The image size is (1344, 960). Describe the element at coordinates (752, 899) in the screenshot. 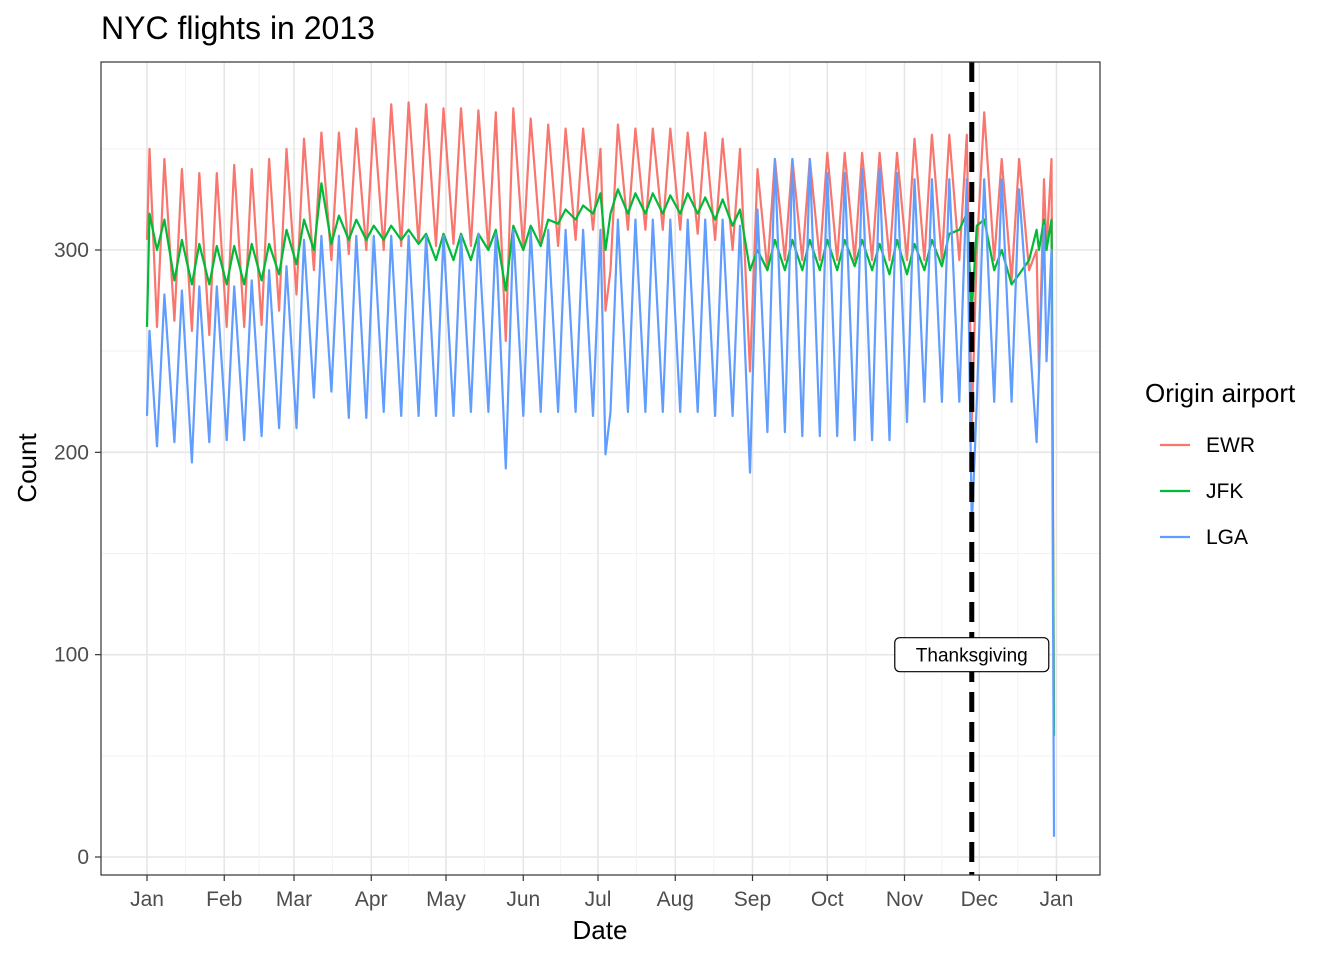

I see `x-tick-label: Sep` at that location.